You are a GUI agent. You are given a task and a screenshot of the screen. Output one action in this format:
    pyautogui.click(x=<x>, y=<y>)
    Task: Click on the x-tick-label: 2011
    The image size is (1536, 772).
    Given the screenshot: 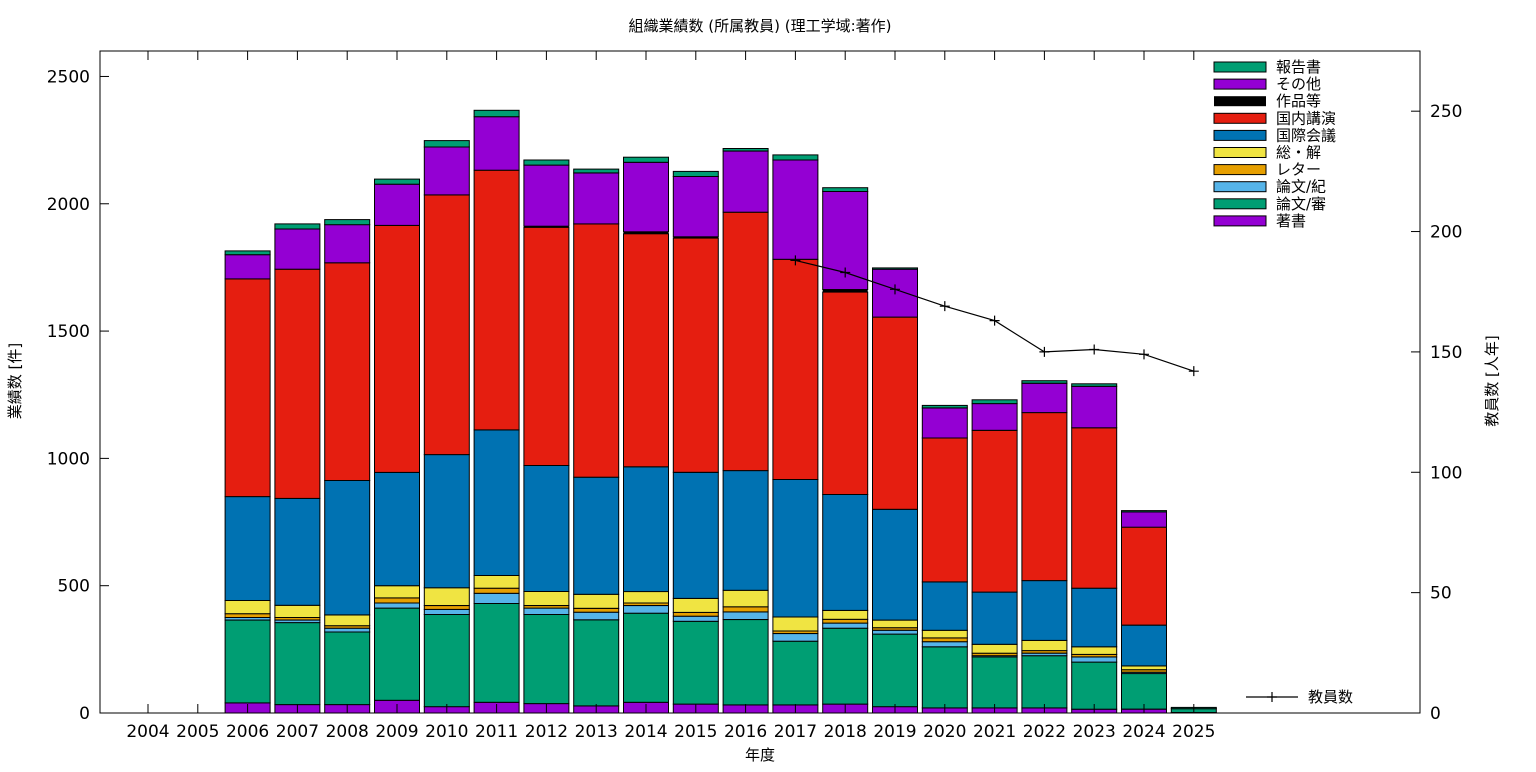 What is the action you would take?
    pyautogui.click(x=496, y=732)
    